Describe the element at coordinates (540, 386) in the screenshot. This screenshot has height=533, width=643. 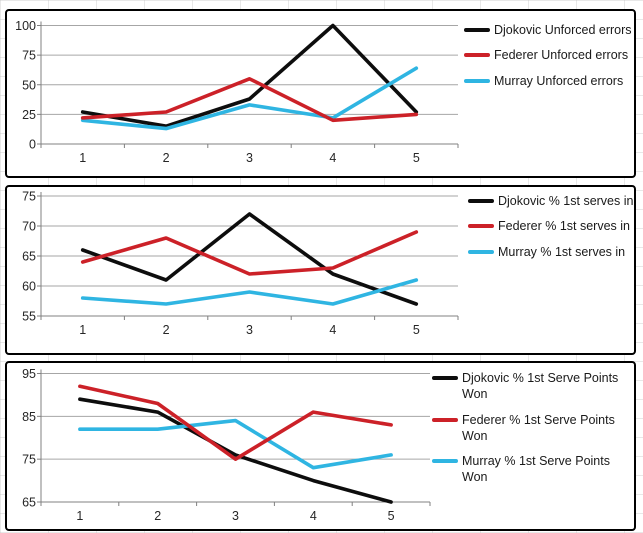
I see `legend-label: Djokovic % 1st Serve Points Won` at that location.